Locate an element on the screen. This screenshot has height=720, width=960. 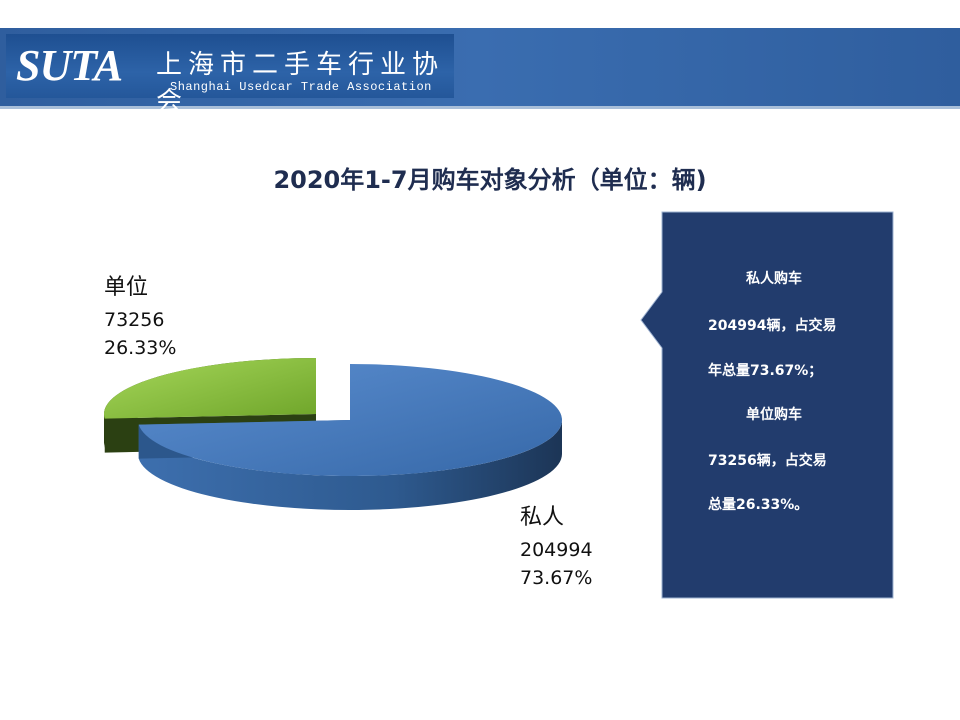
summary-callout is located at coordinates (767, 405).